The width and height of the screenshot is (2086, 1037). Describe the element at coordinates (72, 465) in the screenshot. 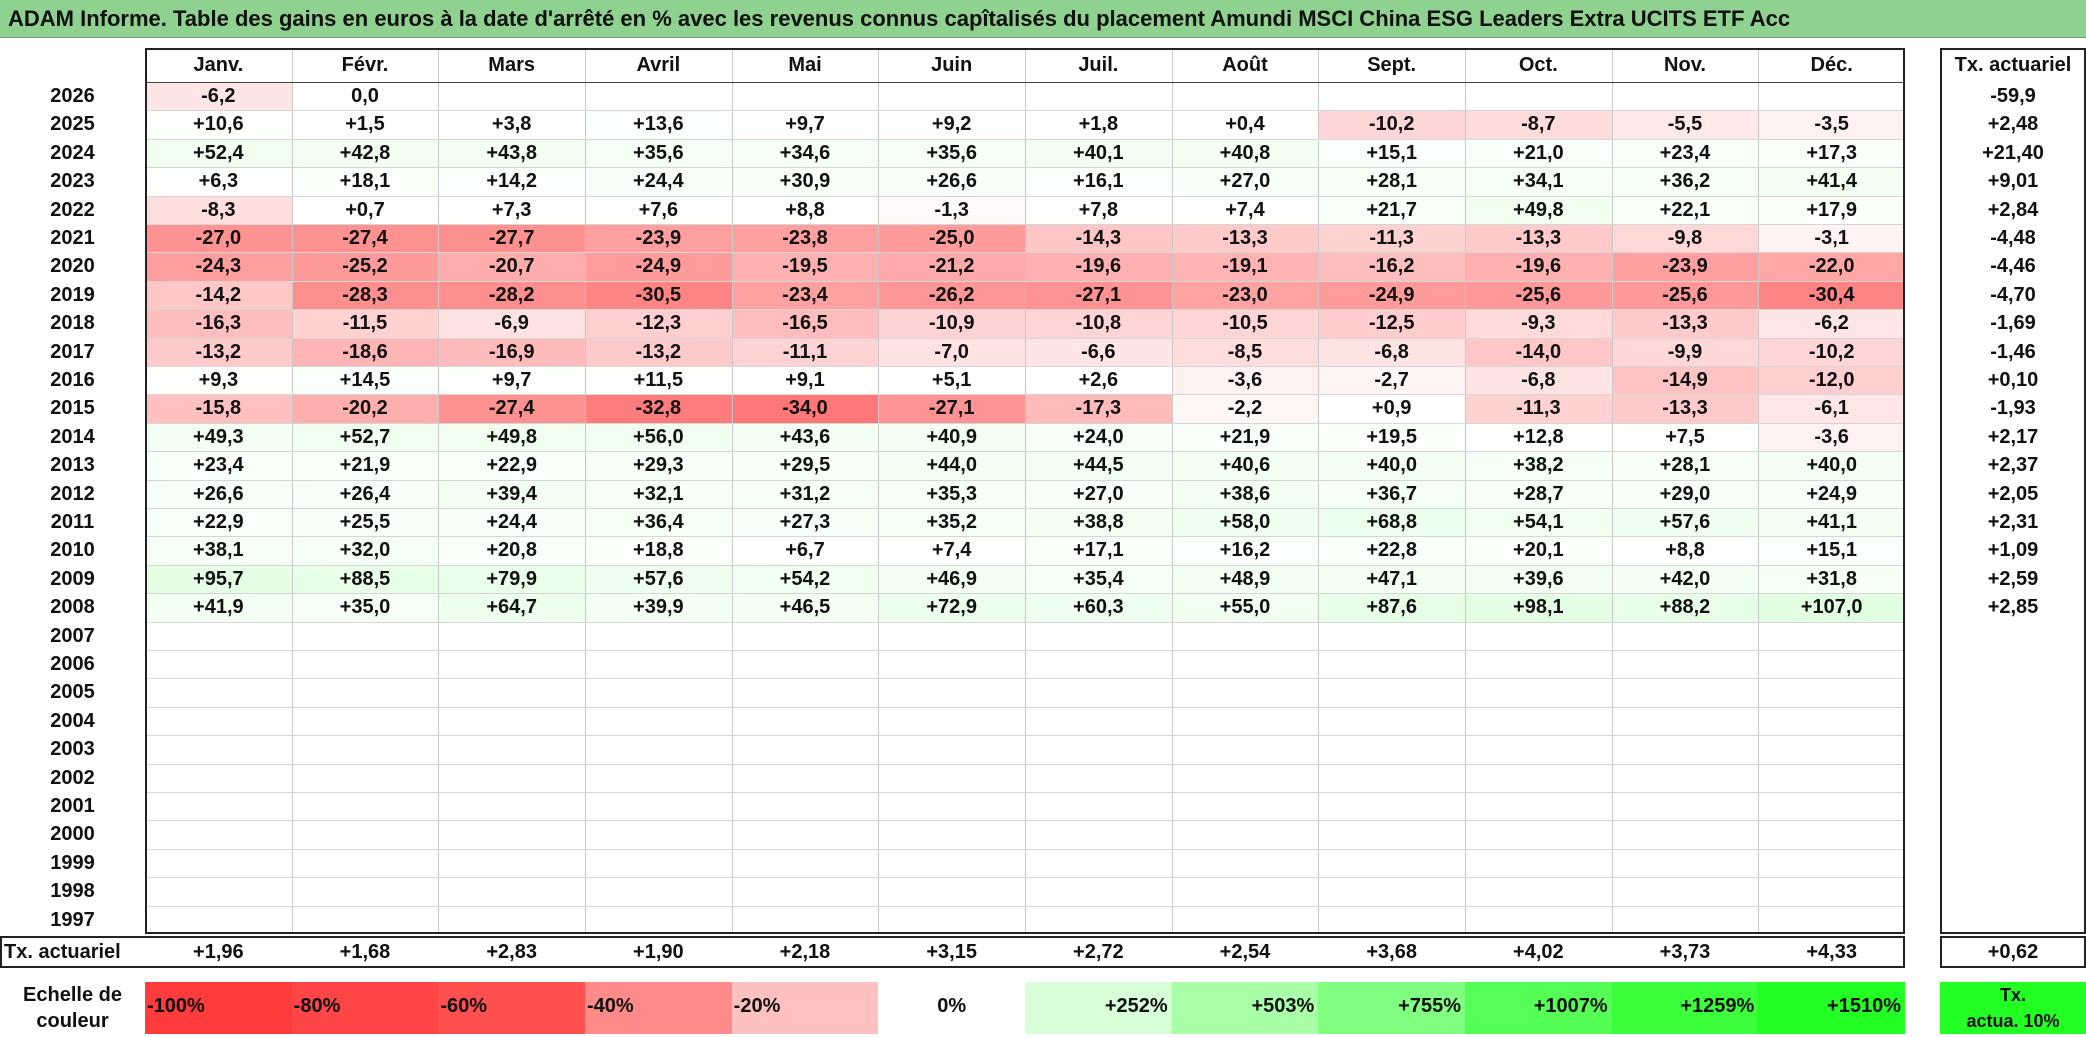

I see `year-label: 2013` at that location.